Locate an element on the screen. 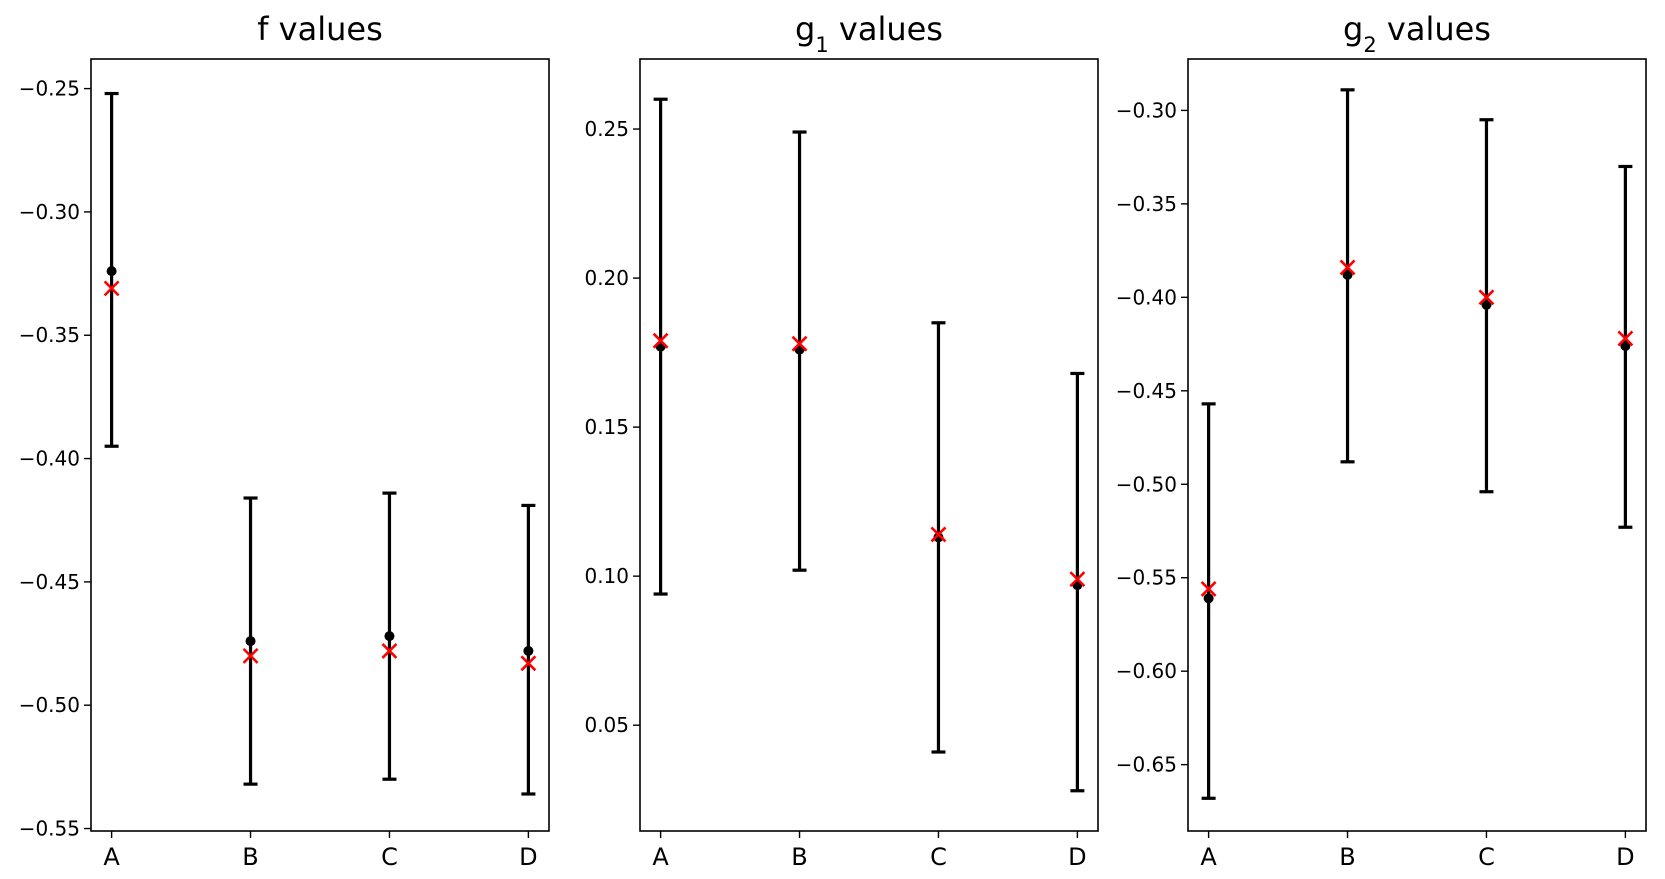  y-tick-label: −0.25 is located at coordinates (49, 89).